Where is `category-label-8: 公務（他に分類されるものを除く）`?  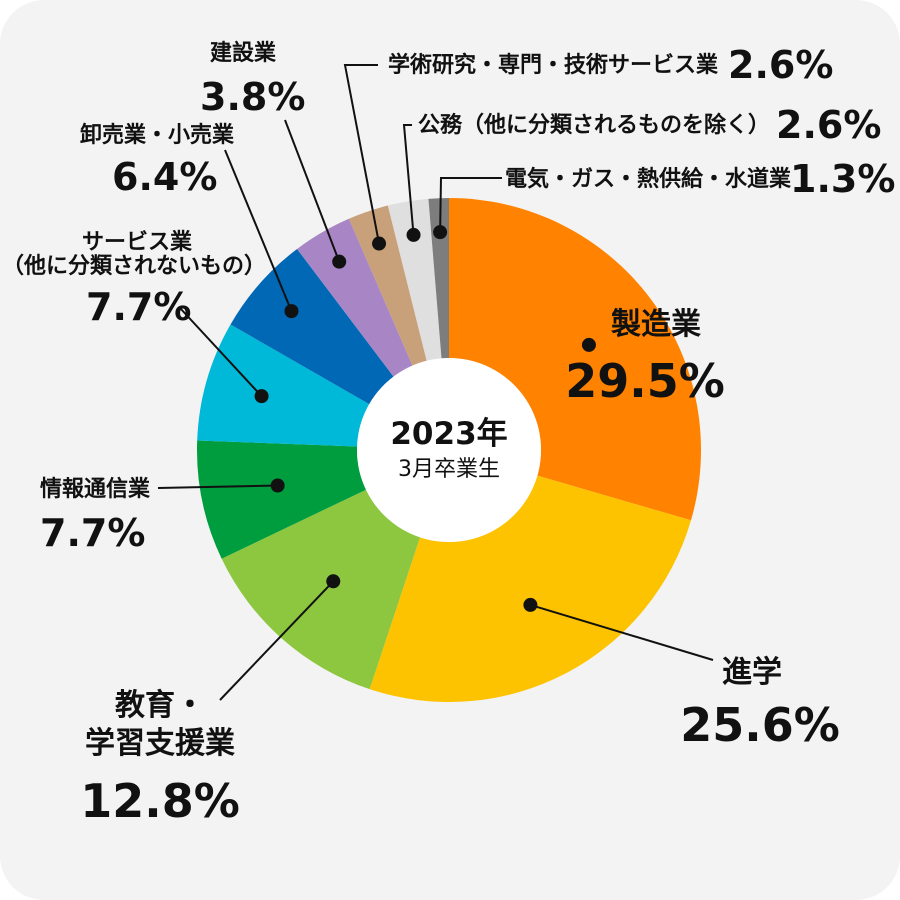 category-label-8: 公務（他に分類されるものを除く） is located at coordinates (594, 125).